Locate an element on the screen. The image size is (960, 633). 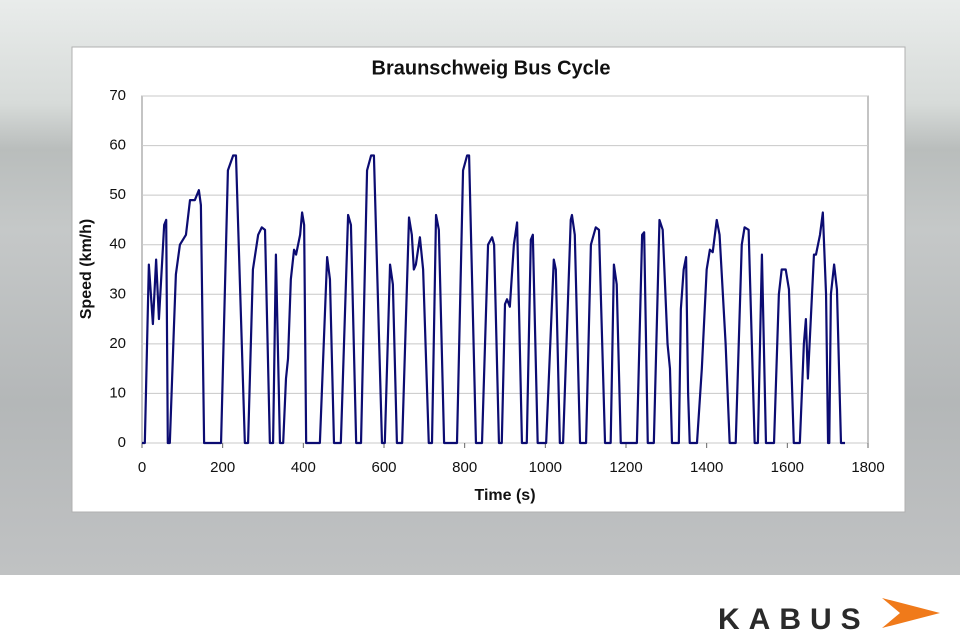
x-tick-label: 800 is located at coordinates (464, 467).